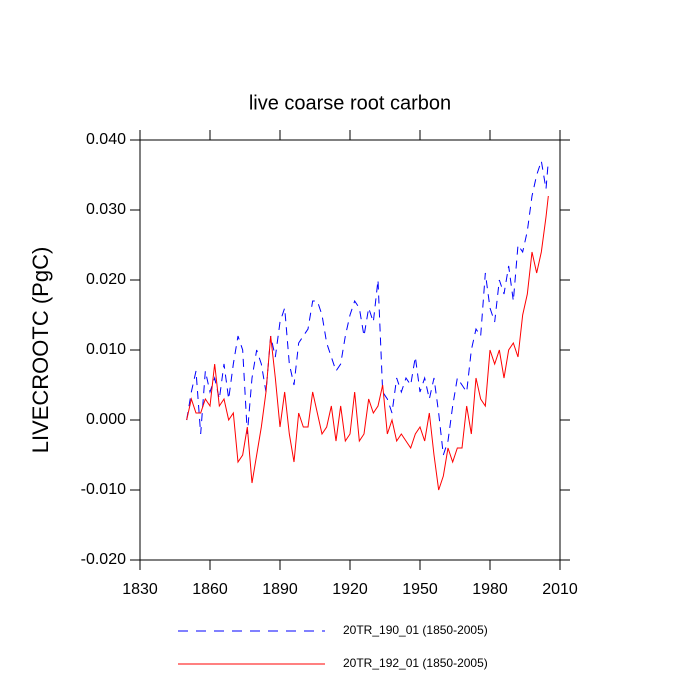 The width and height of the screenshot is (700, 700). I want to click on y-axis-label: LIVECROOTC (PgC), so click(40, 350).